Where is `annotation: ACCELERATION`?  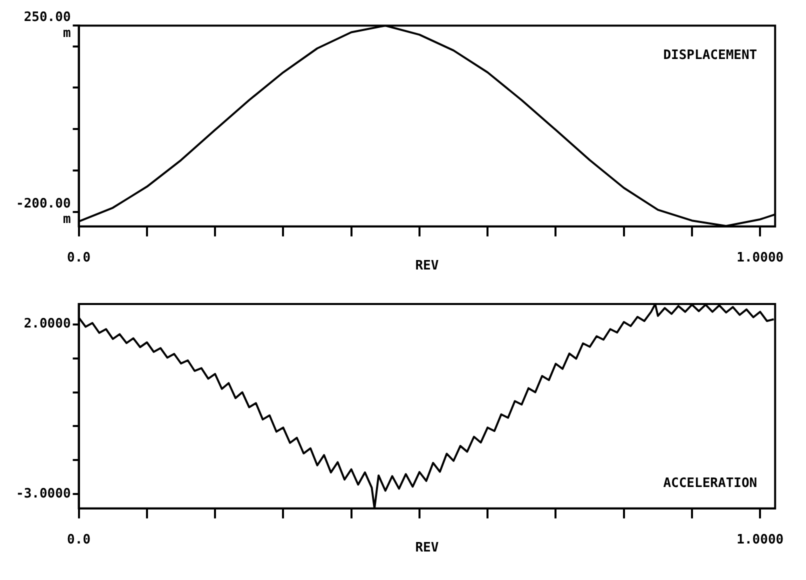 annotation: ACCELERATION is located at coordinates (710, 483).